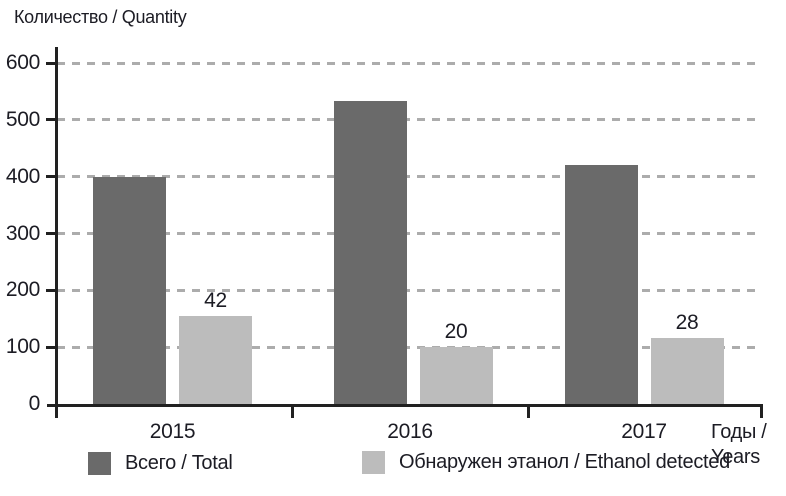  What do you see at coordinates (687, 371) in the screenshot?
I see `bar-2017-ethanol` at bounding box center [687, 371].